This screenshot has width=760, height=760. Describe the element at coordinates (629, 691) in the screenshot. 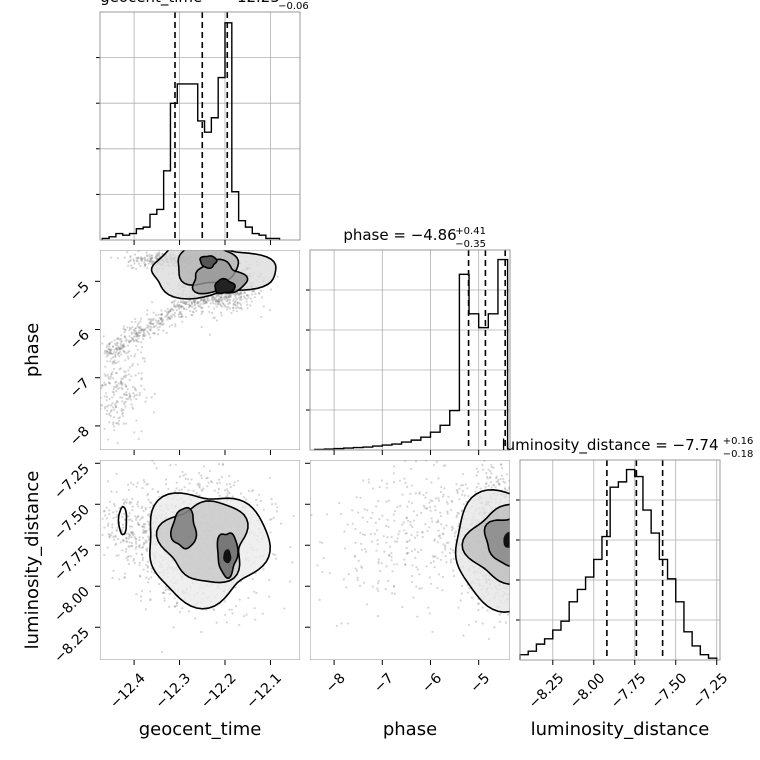

I see `x-tick-label: −7.75` at that location.